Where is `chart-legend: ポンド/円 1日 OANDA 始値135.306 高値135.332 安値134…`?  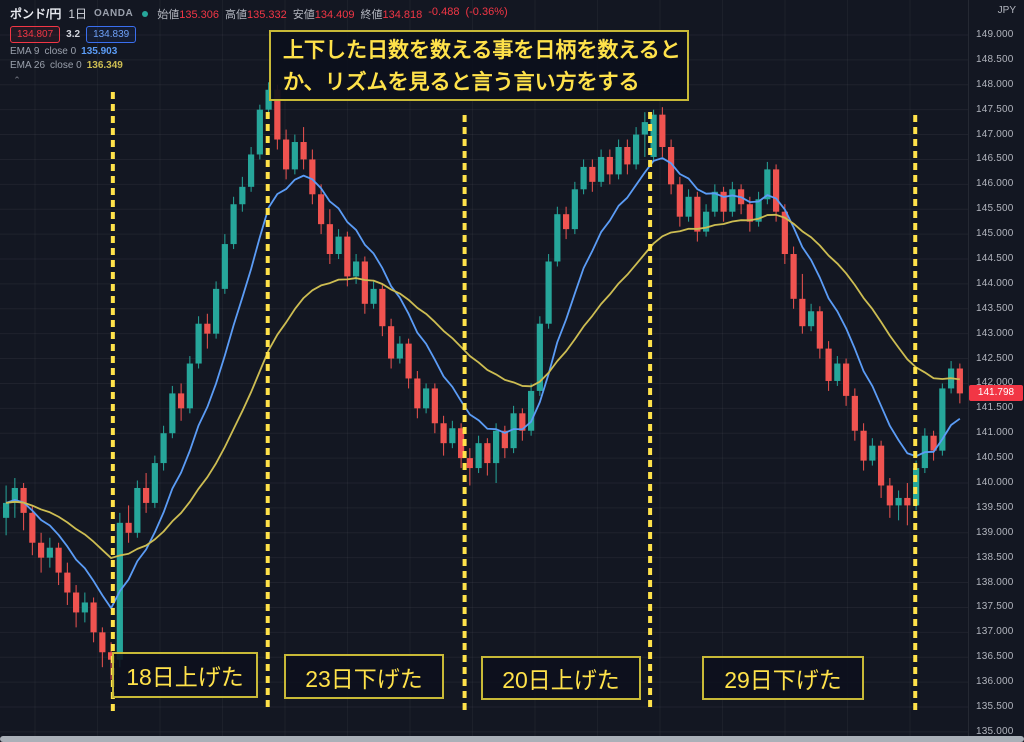 chart-legend: ポンド/円 1日 OANDA 始値135.306 高値135.332 安値134… is located at coordinates (259, 45).